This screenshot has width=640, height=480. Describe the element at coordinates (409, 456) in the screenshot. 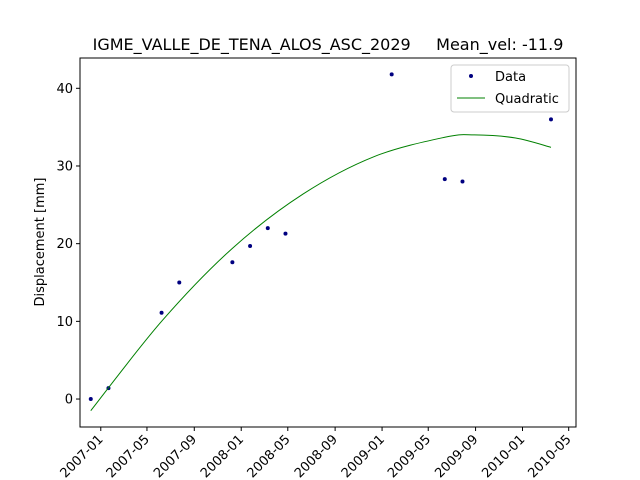

I see `x-tick-label: 2009-05` at that location.